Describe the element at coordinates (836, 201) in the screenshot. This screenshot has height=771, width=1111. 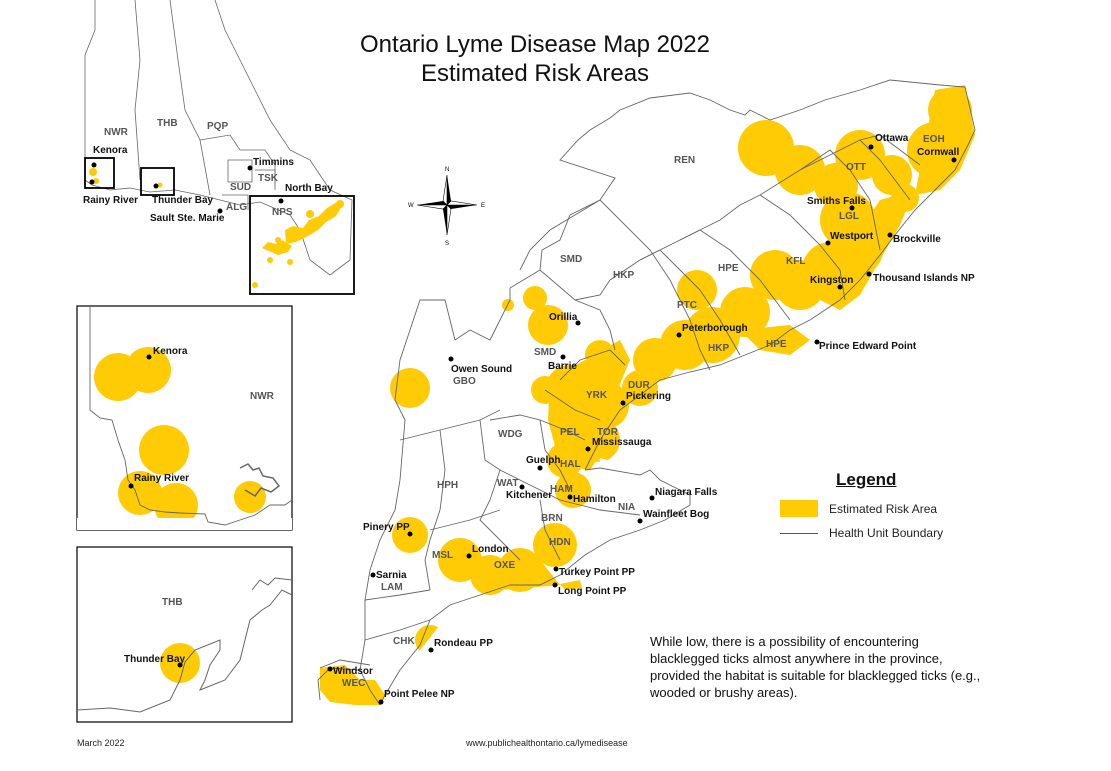
I see `svg-text: Smiths Falls` at that location.